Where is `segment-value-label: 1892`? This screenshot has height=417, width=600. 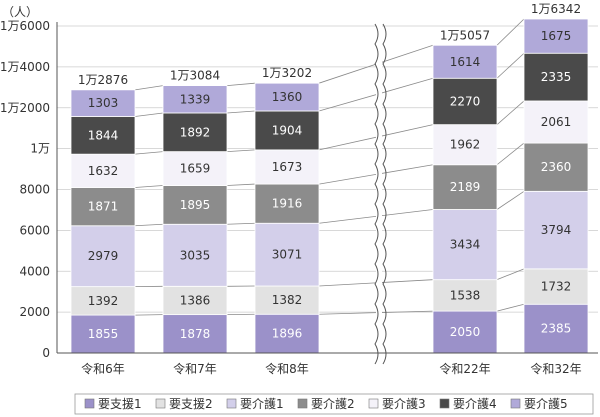 segment-value-label: 1892 is located at coordinates (195, 132).